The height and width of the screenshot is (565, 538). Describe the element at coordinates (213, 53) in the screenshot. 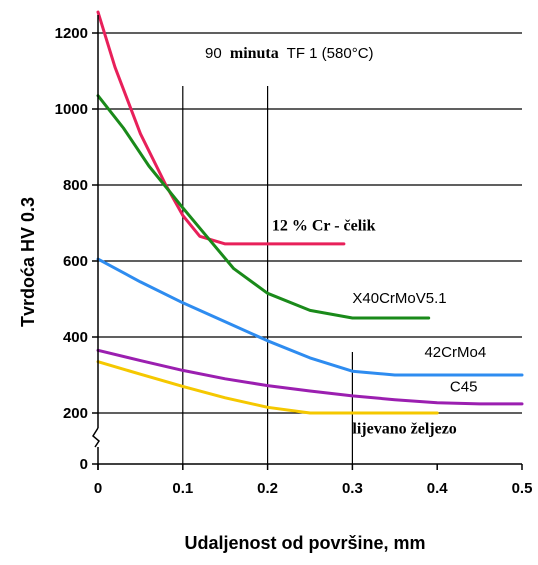

I see `condition-part-1: 90` at that location.